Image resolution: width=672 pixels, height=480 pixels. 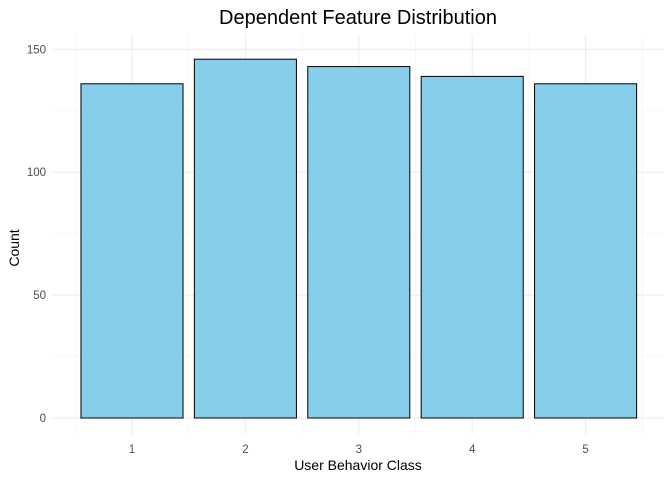 I want to click on y-axis-ticks: 0 50 100 150, so click(x=36, y=234).